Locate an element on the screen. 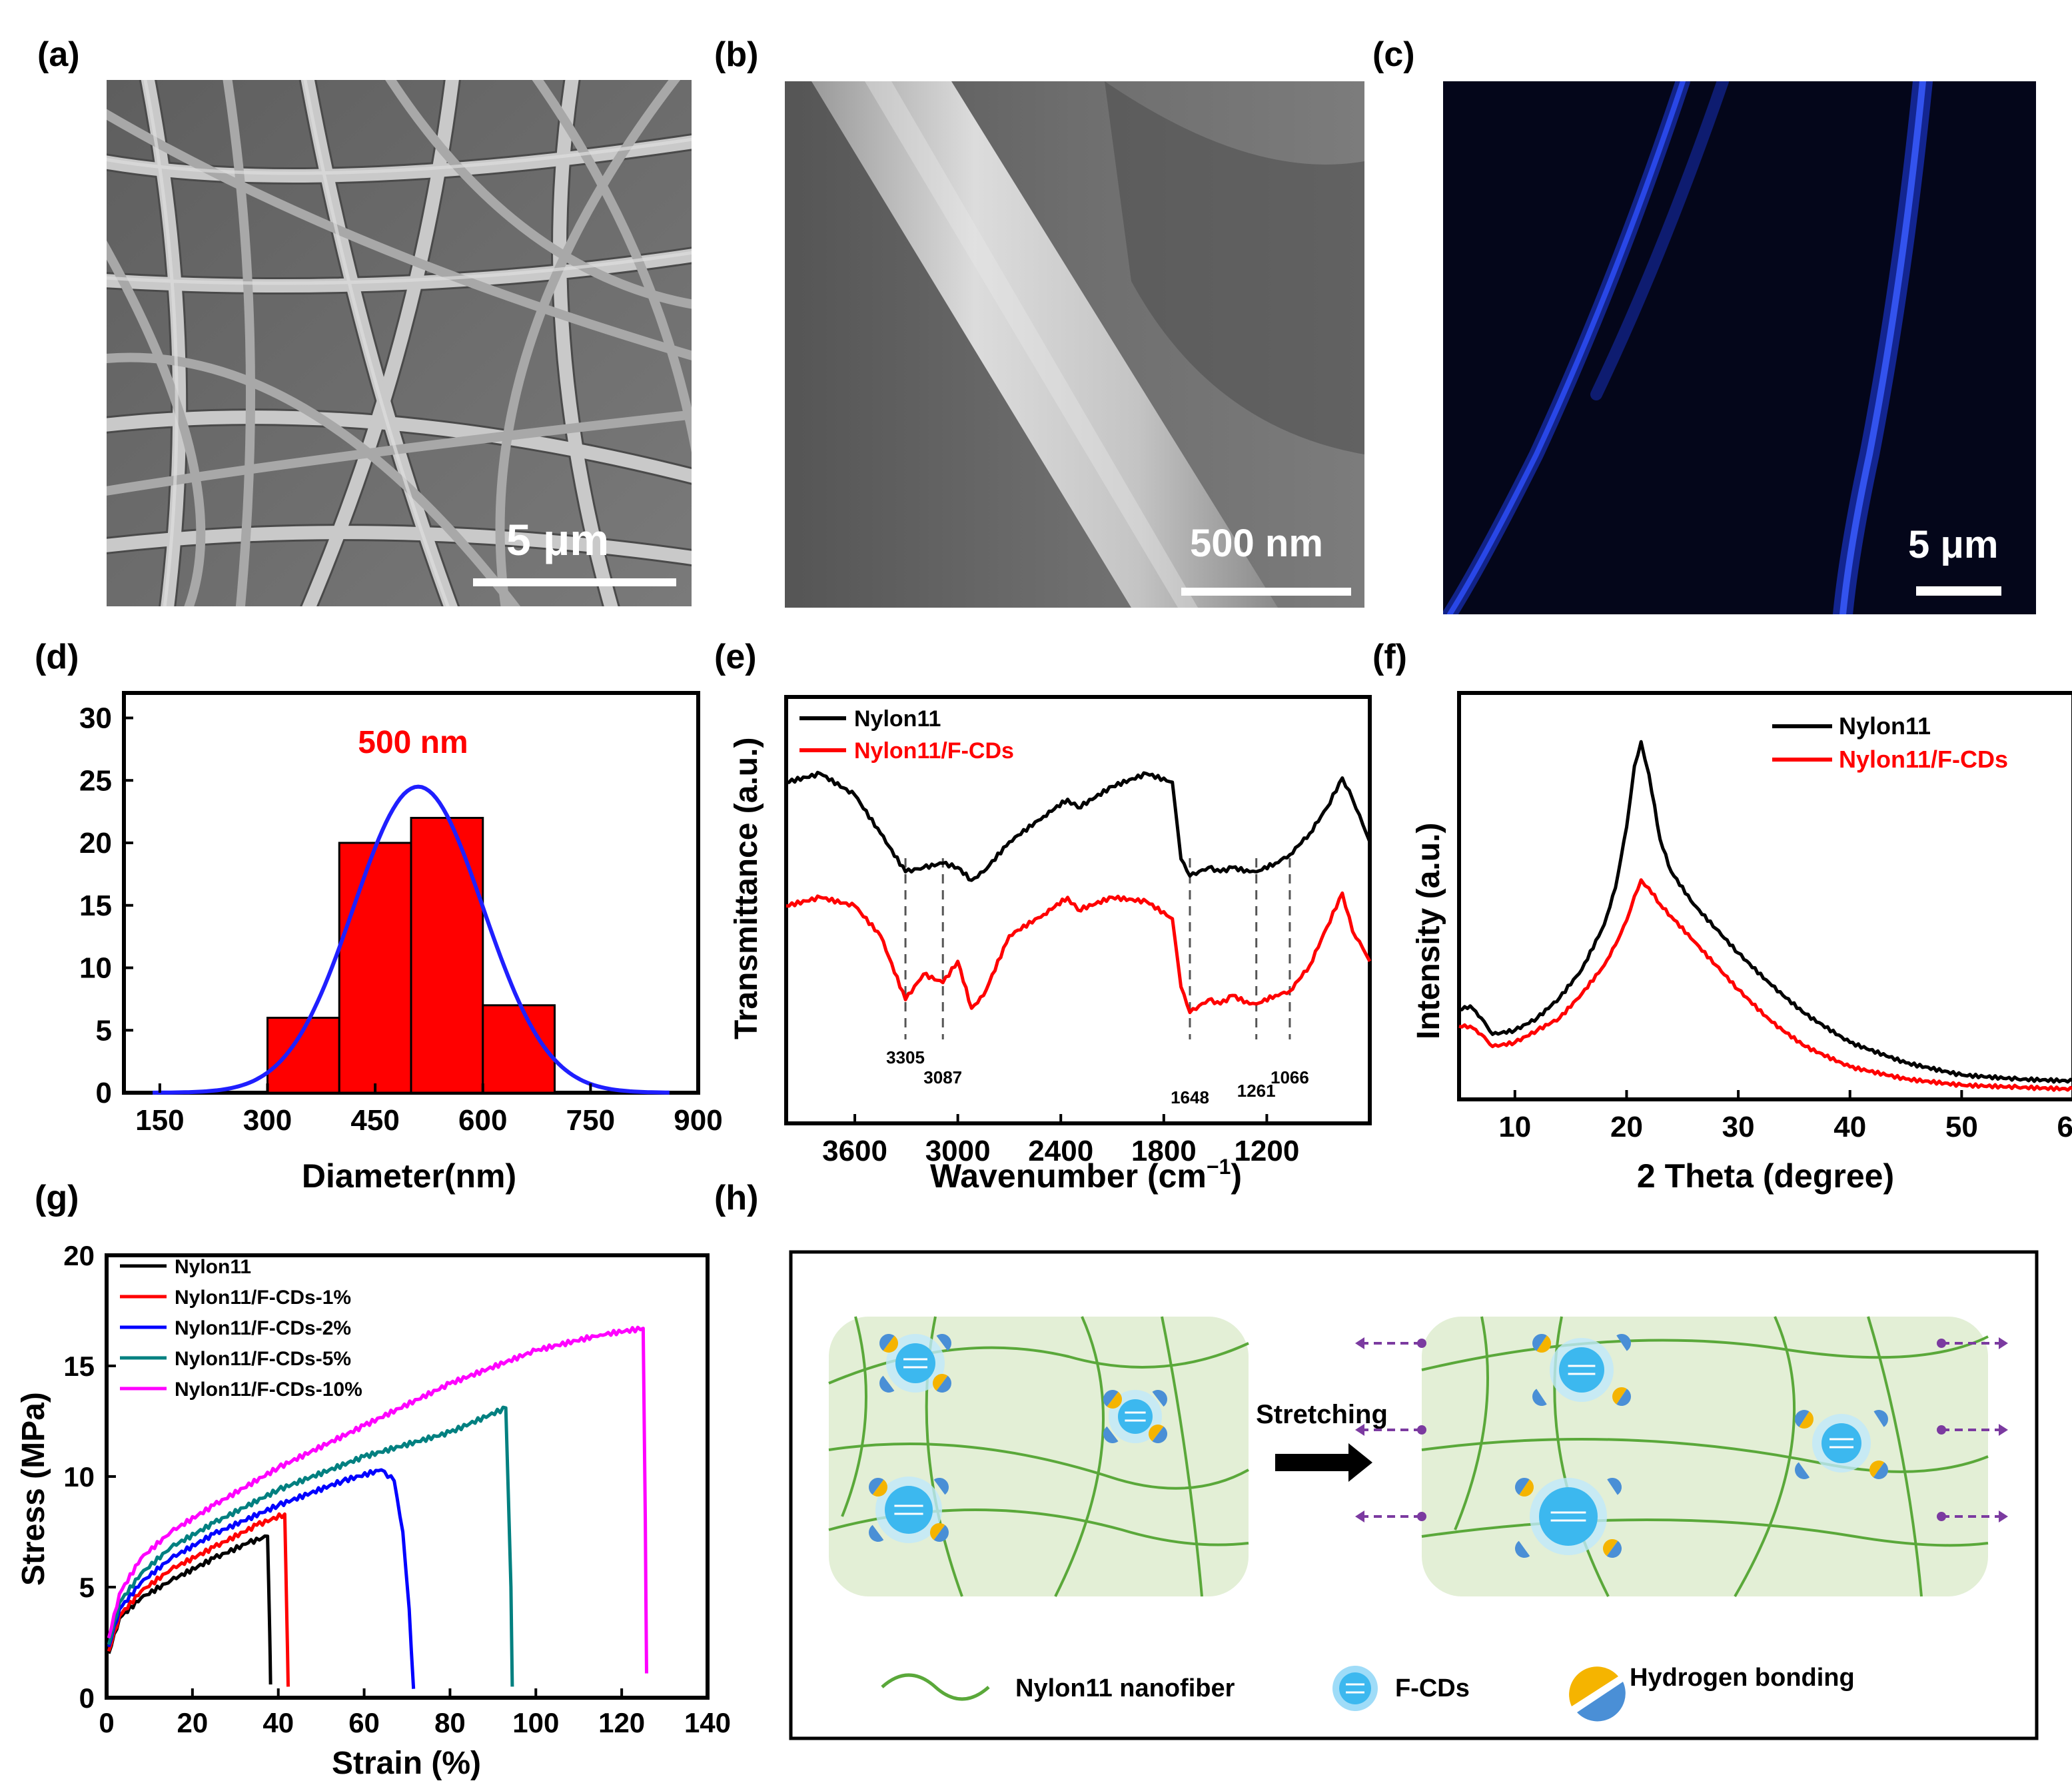 Image resolution: width=2072 pixels, height=1789 pixels. fcd-legend-icon is located at coordinates (1355, 1688).